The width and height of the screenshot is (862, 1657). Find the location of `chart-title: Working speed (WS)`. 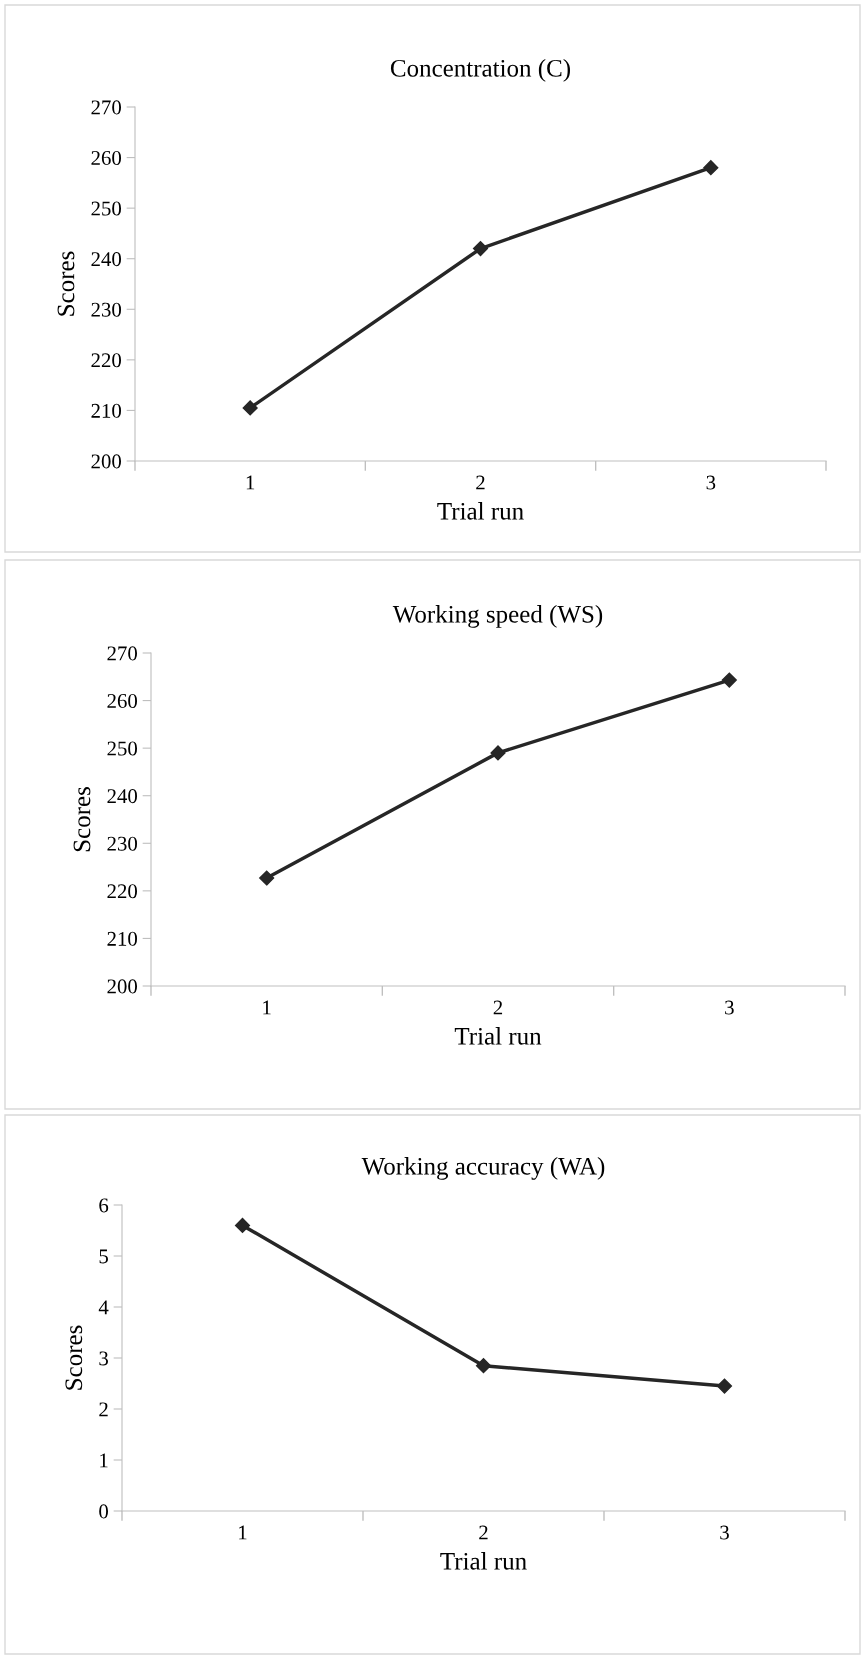

chart-title: Working speed (WS) is located at coordinates (497, 616).